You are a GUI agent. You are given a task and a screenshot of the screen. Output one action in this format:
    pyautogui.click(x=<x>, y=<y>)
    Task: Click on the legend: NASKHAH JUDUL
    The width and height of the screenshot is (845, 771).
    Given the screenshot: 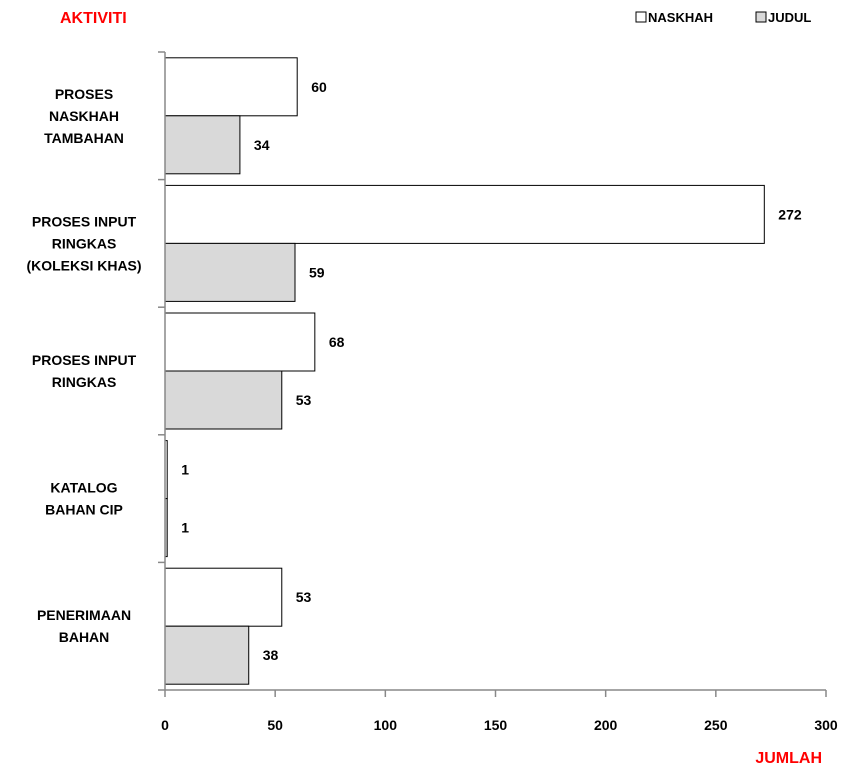 What is the action you would take?
    pyautogui.click(x=723, y=17)
    